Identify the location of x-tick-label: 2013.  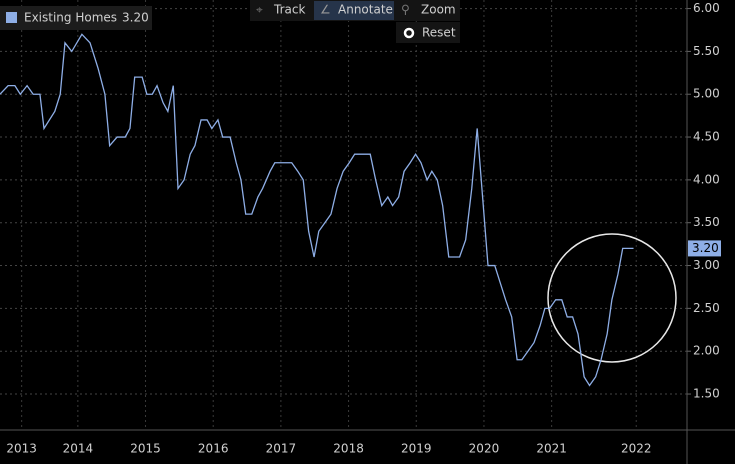
(21, 449).